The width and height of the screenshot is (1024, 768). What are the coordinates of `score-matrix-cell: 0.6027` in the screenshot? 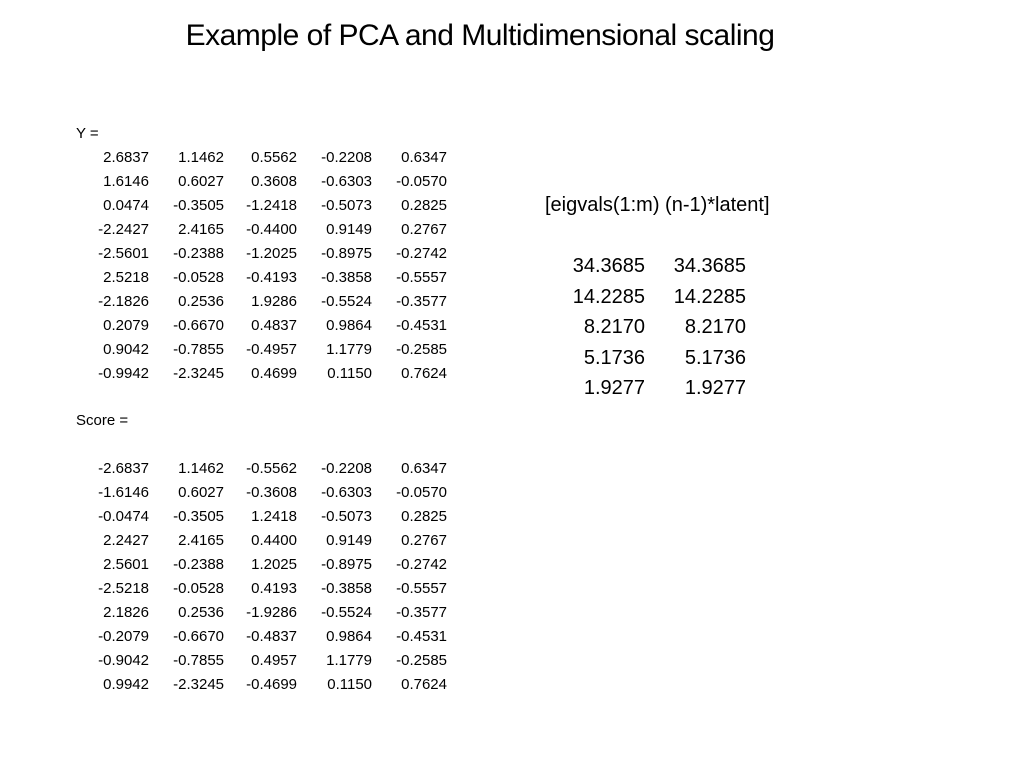 It's located at (201, 492).